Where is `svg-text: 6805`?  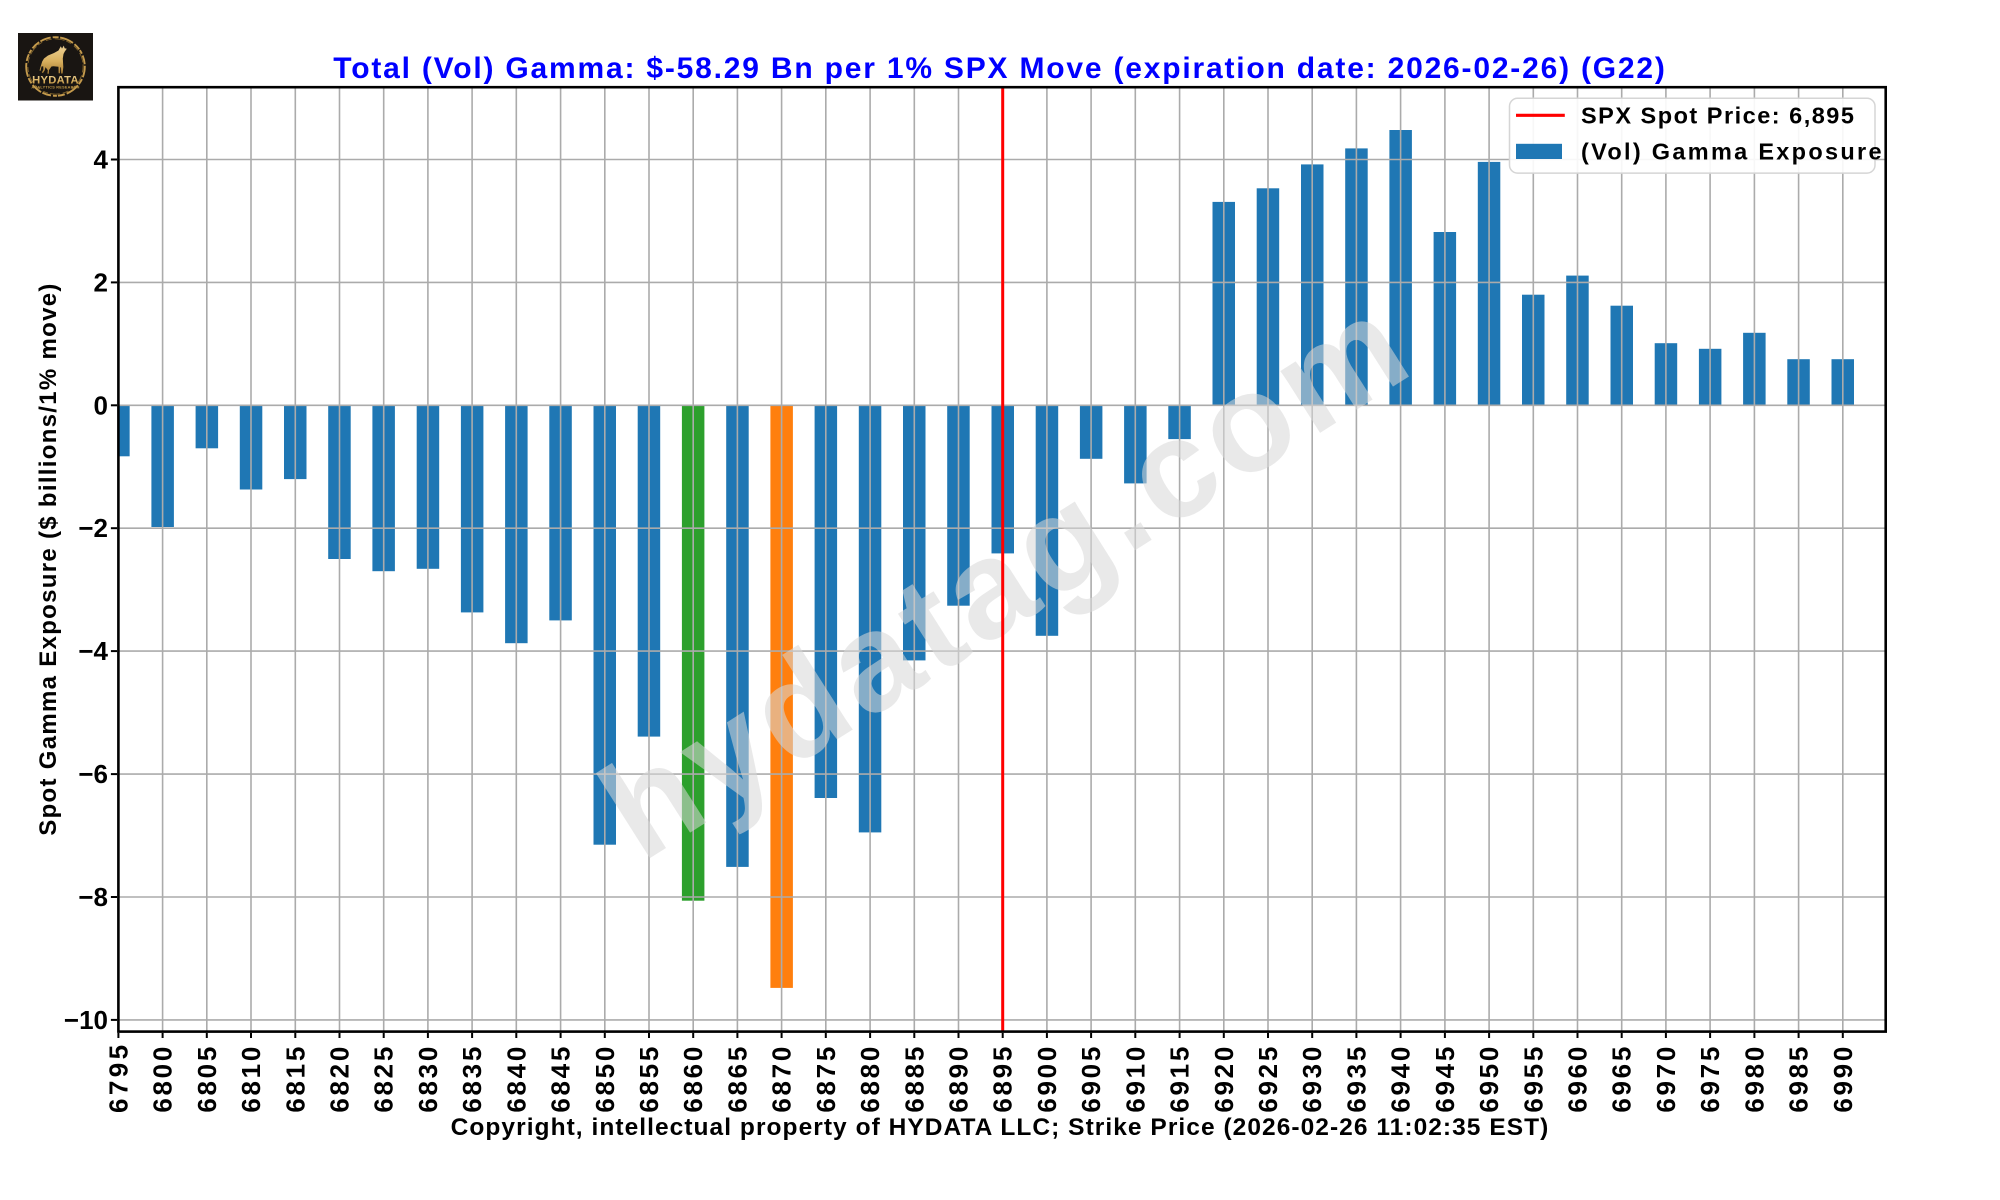
svg-text: 6805 is located at coordinates (207, 1078).